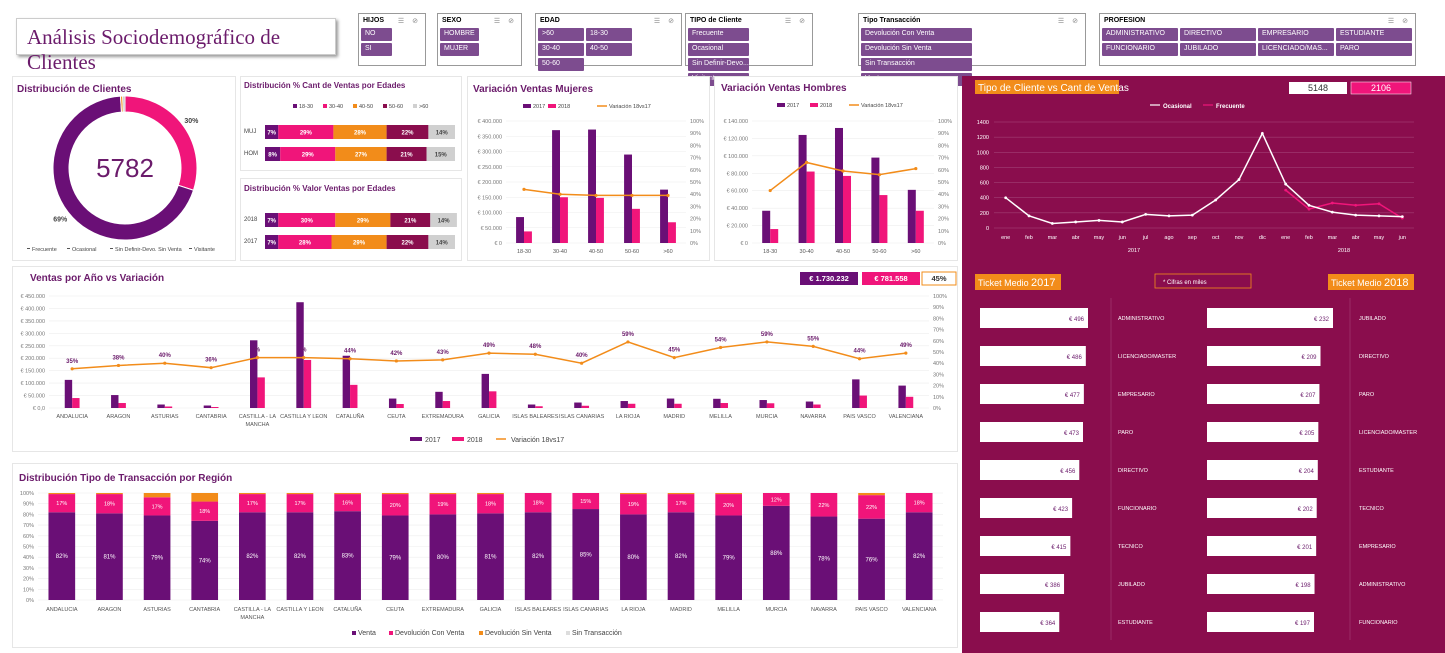  I want to click on slicer-item: SI, so click(376, 49).